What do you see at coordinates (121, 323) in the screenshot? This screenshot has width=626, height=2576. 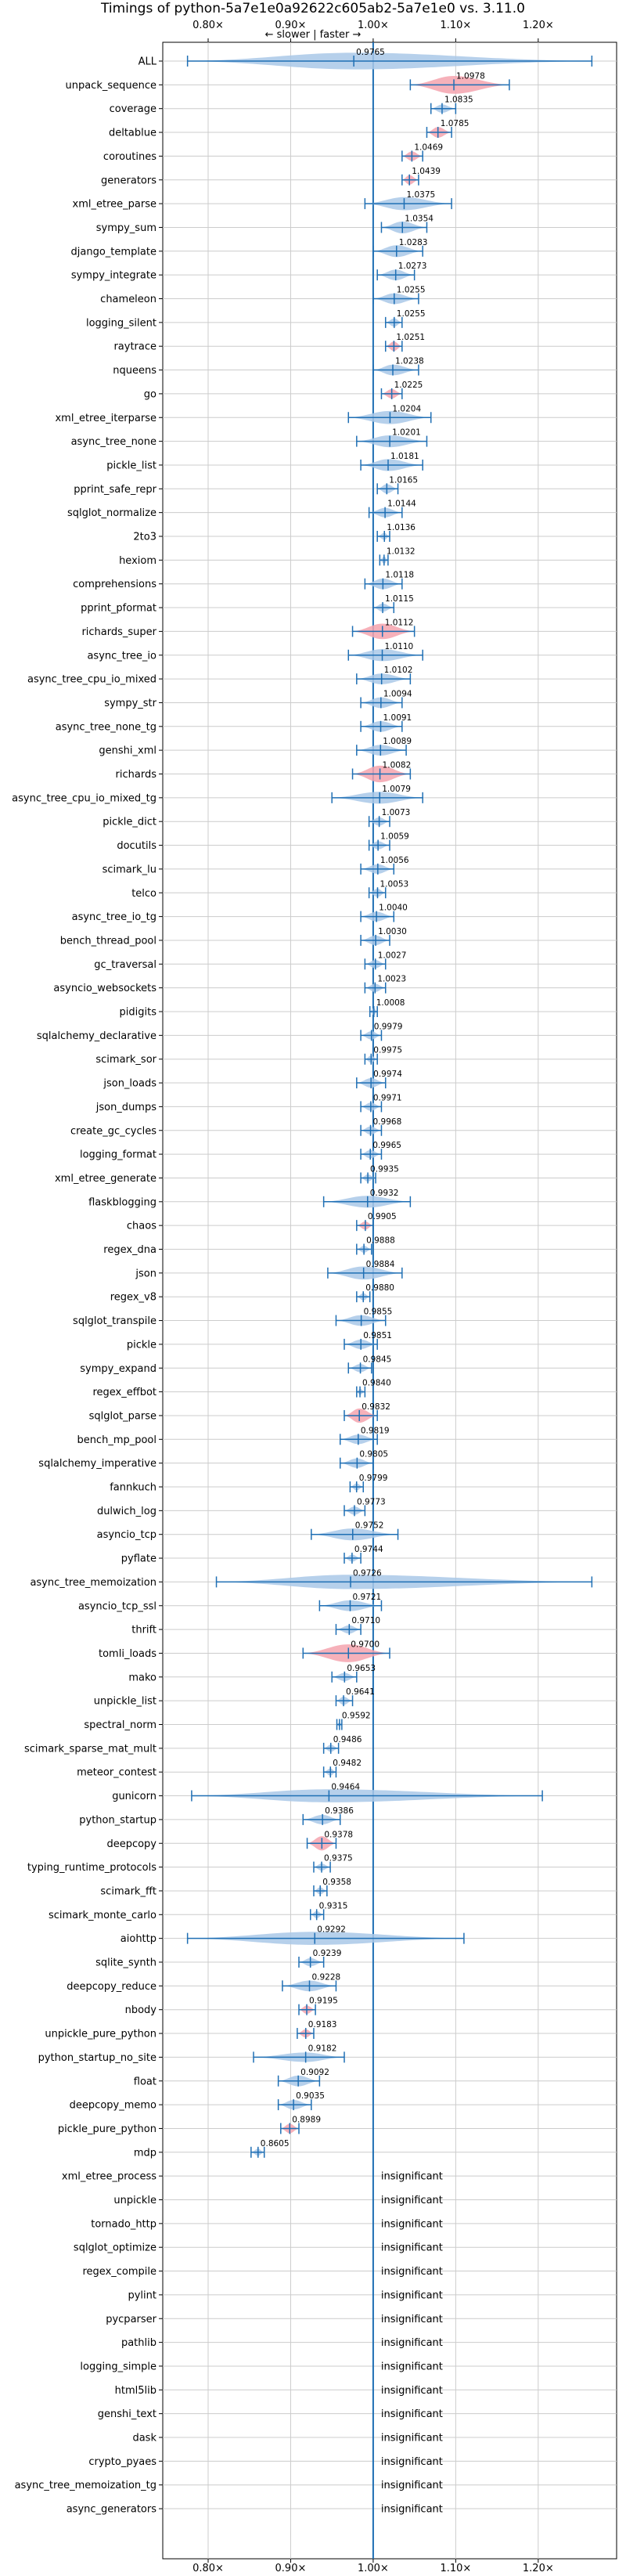 I see `benchmark-label: logging_silent` at bounding box center [121, 323].